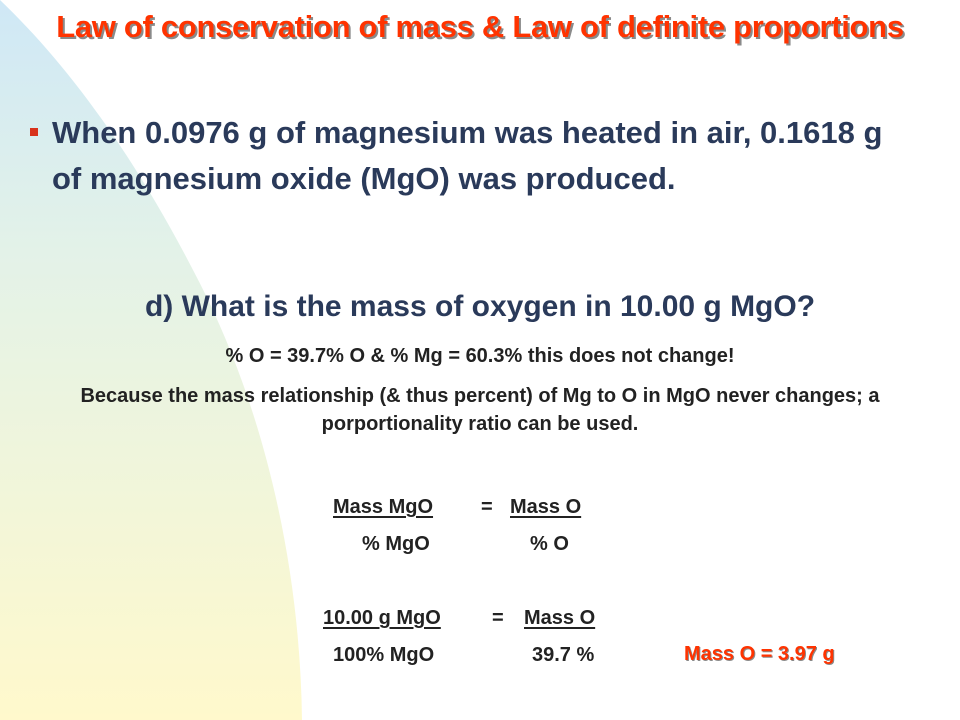 This screenshot has height=720, width=960. I want to click on eq1-right-denominator: % O, so click(549, 544).